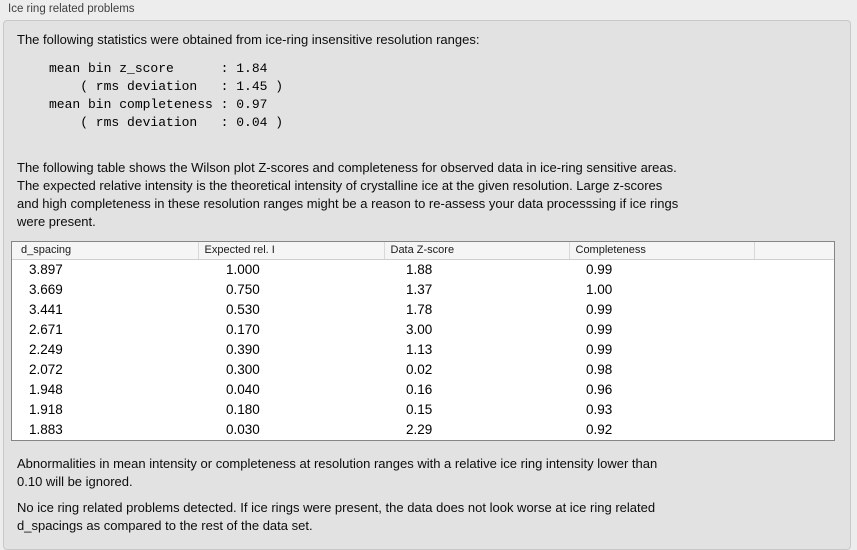 Image resolution: width=857 pixels, height=550 pixels. Describe the element at coordinates (243, 389) in the screenshot. I see `table-cell: 0.040` at that location.